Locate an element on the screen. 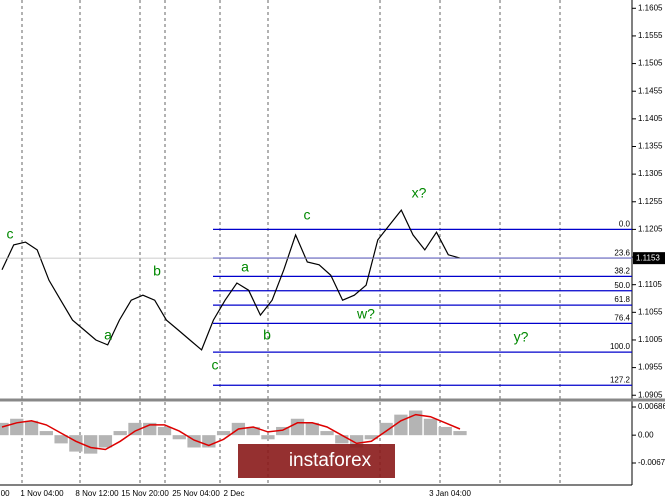 This screenshot has height=504, width=665. signal-line is located at coordinates (231, 432).